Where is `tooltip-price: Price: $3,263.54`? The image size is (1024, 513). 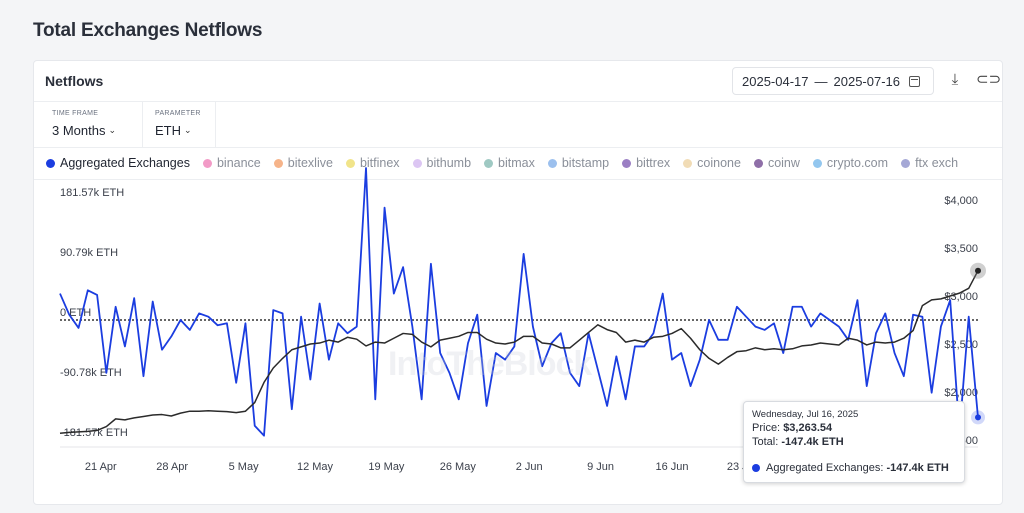
tooltip-price: Price: $3,263.54 is located at coordinates (792, 428).